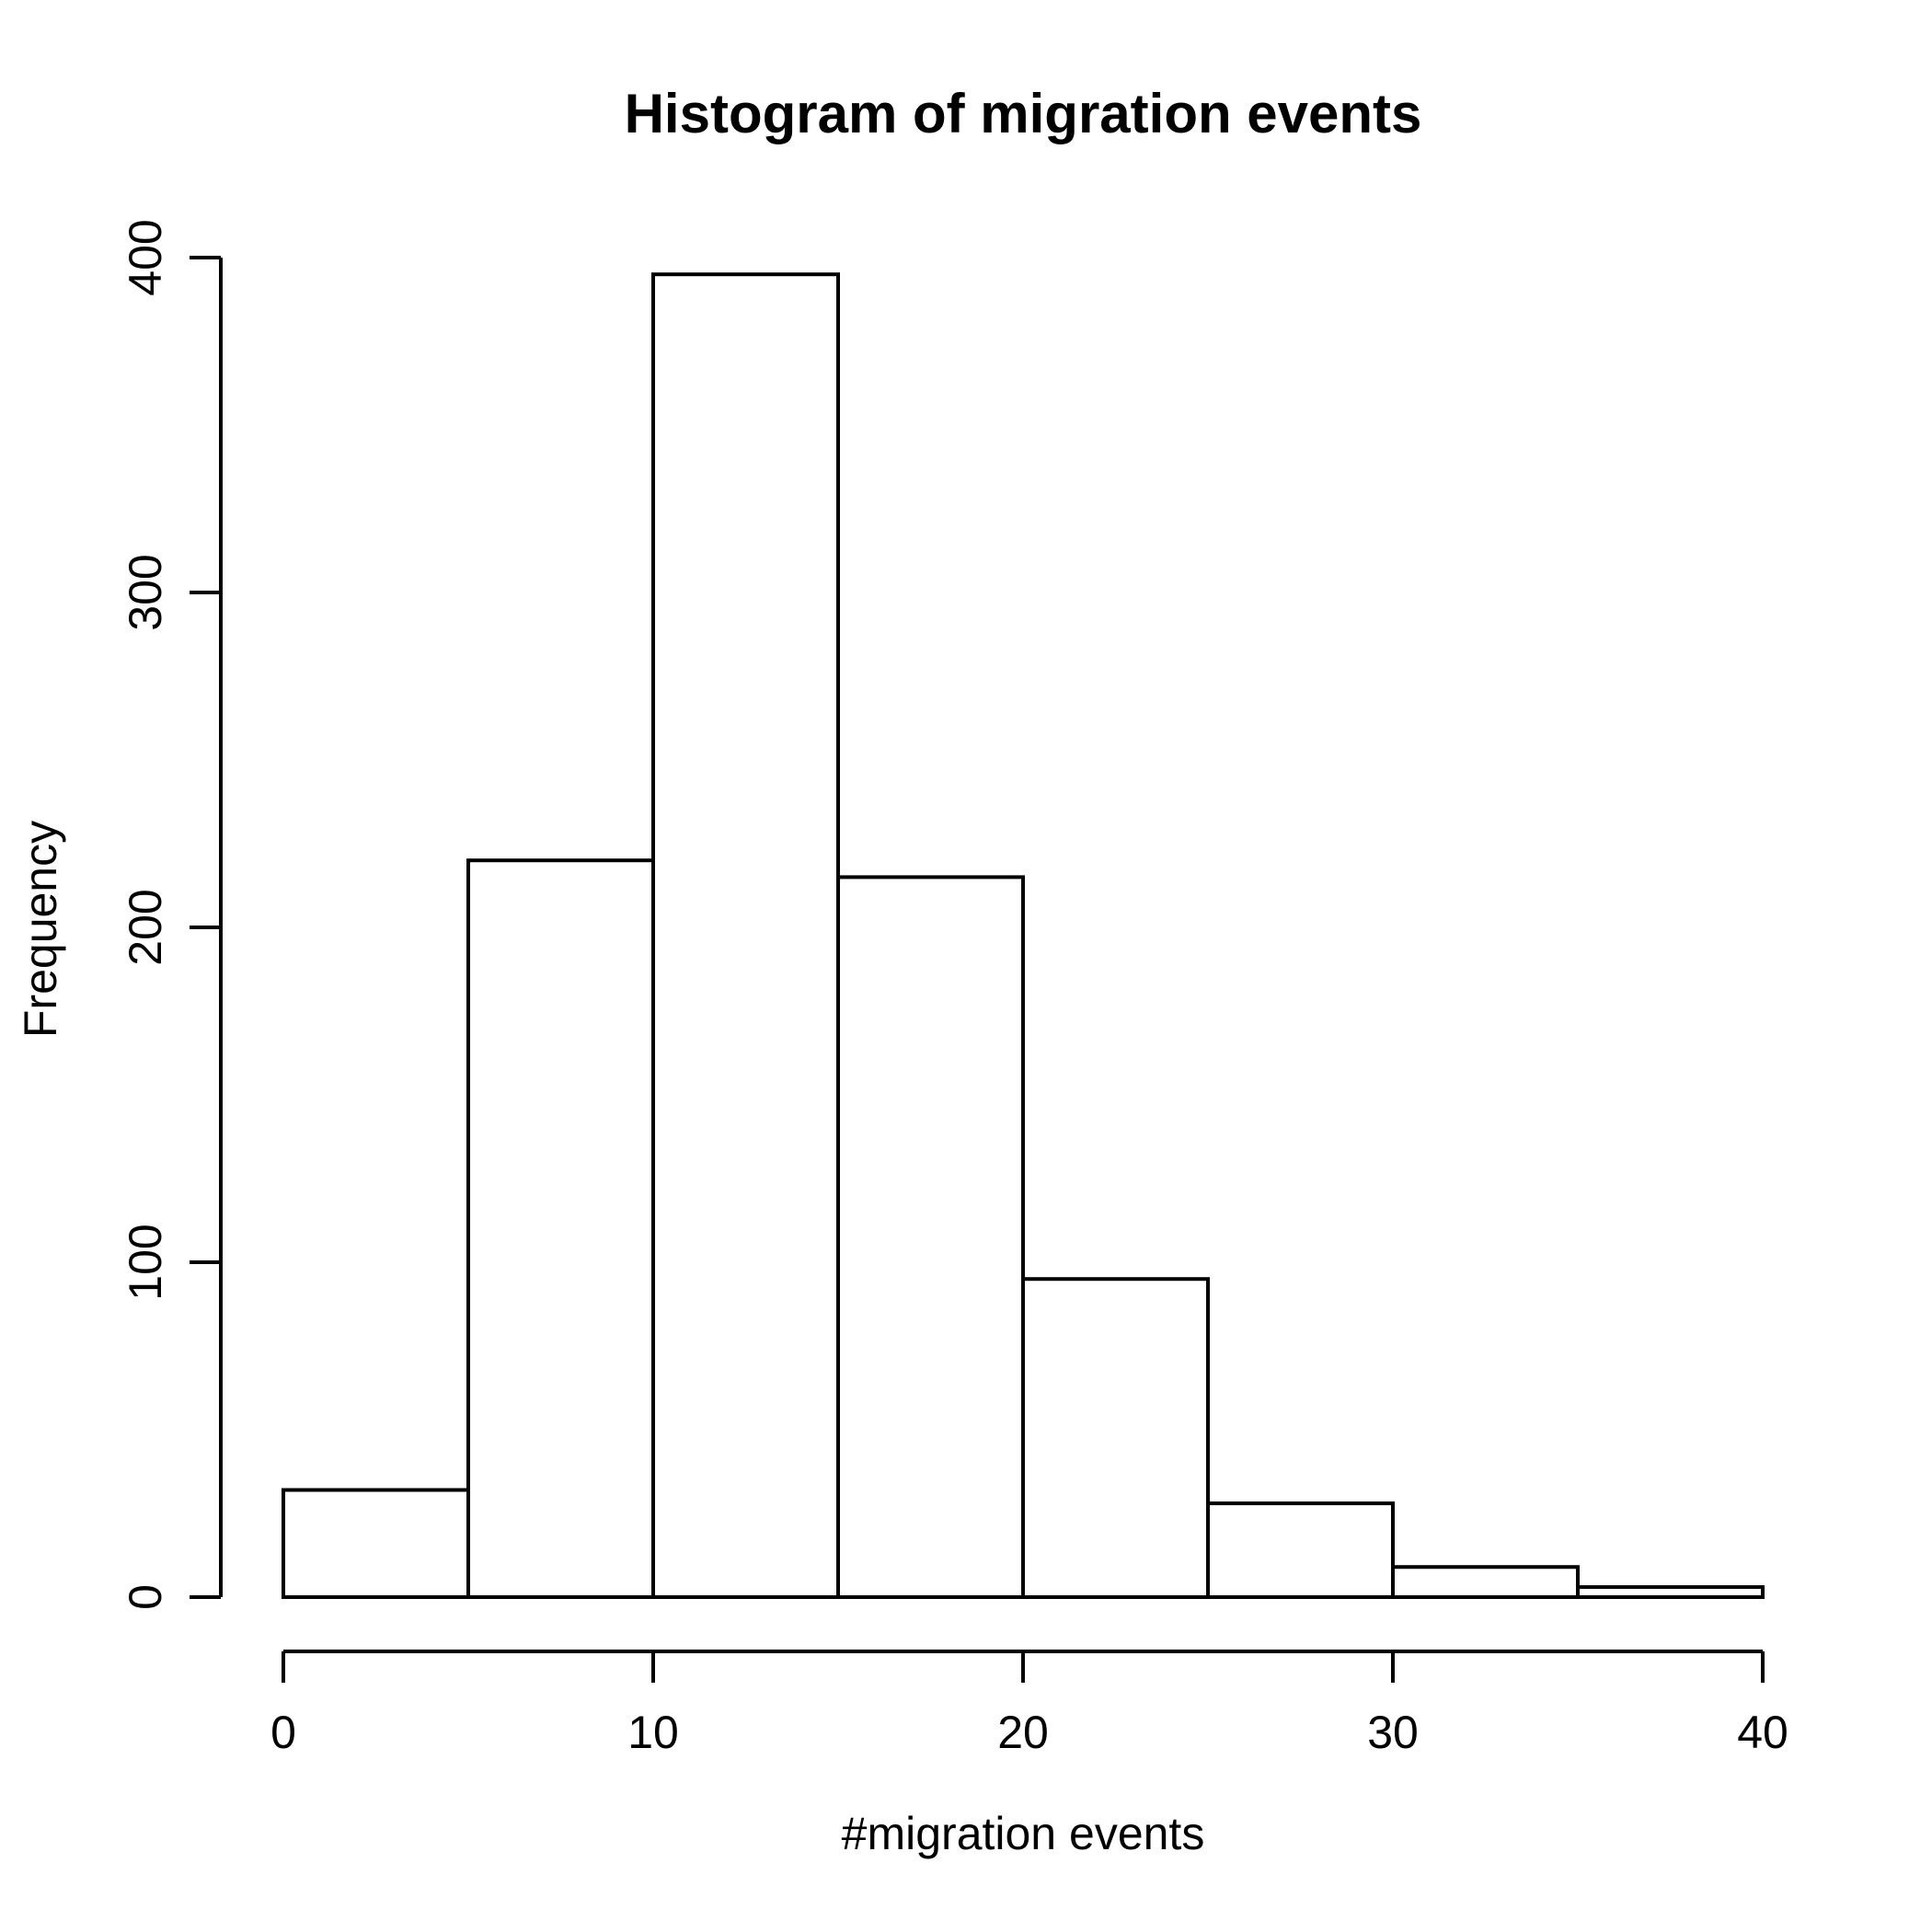  What do you see at coordinates (1762, 1732) in the screenshot?
I see `x-tick-label: 40` at bounding box center [1762, 1732].